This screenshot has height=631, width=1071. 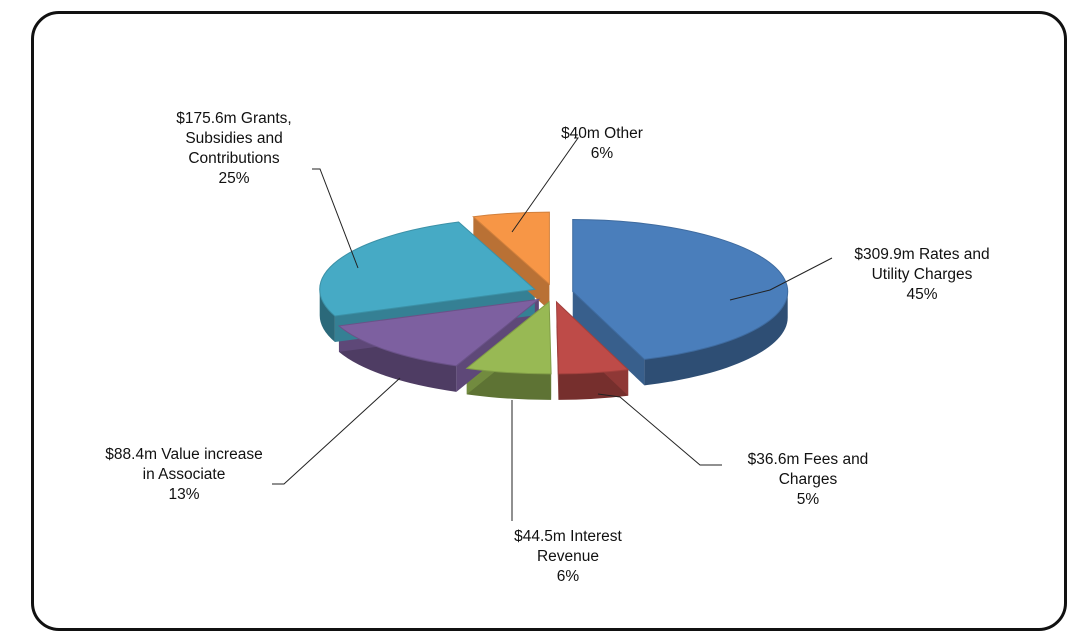 I want to click on slice-label-2: $44.5m Interest Revenue 6%, so click(x=568, y=556).